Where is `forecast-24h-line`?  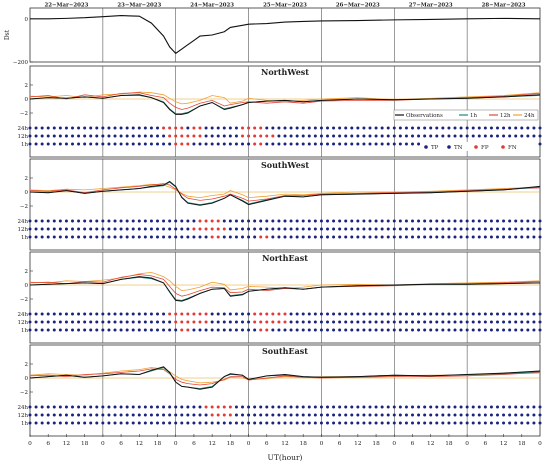
forecast-24h-line is located at coordinates (285, 191).